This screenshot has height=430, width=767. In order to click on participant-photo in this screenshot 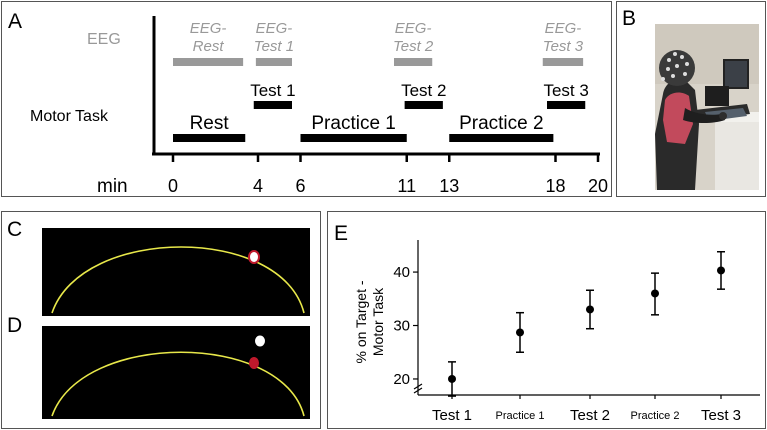, I will do `click(707, 107)`.